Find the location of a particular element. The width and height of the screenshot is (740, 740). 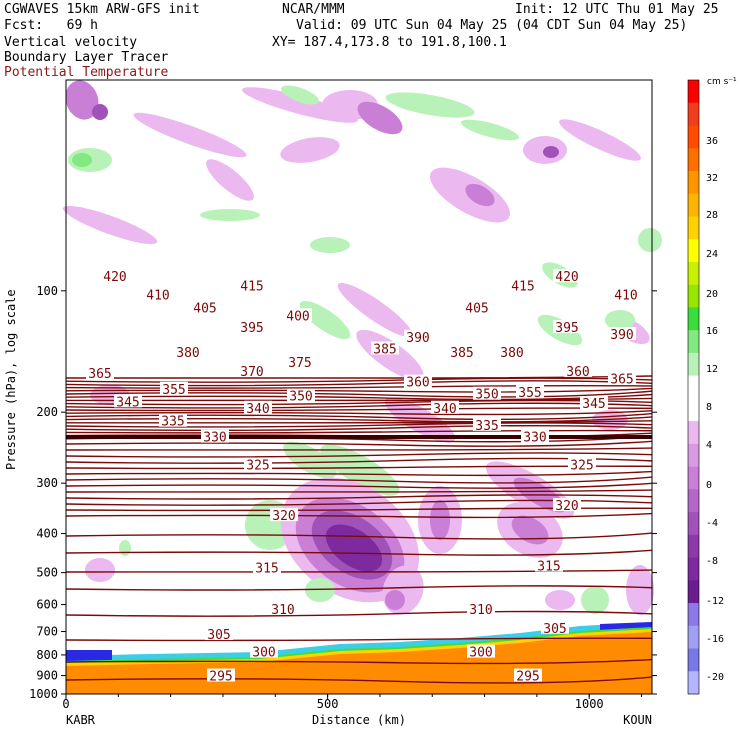

y-tick-label: 600 is located at coordinates (47, 605).